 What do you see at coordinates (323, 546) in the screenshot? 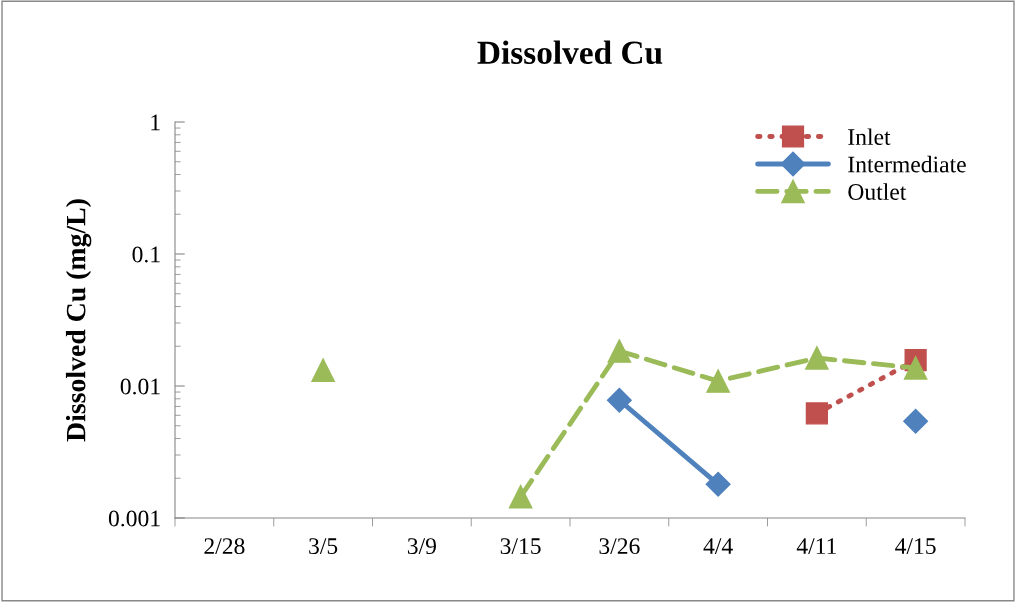
I see `x-tick-label: 3/5` at bounding box center [323, 546].